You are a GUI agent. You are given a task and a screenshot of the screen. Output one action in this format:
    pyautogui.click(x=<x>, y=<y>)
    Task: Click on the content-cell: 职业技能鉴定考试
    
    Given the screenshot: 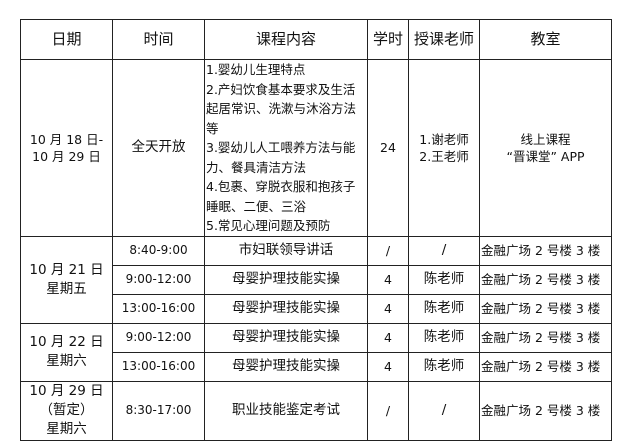 What is the action you would take?
    pyautogui.click(x=286, y=410)
    